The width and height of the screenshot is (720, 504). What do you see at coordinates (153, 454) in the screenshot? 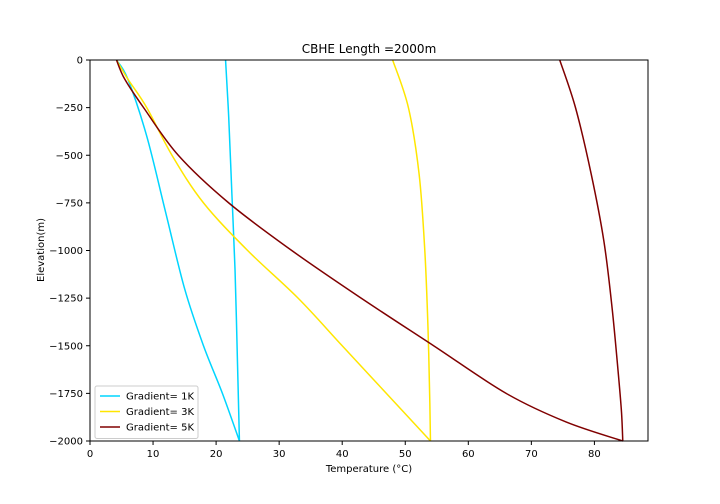
I see `x-tick-label: 10` at bounding box center [153, 454].